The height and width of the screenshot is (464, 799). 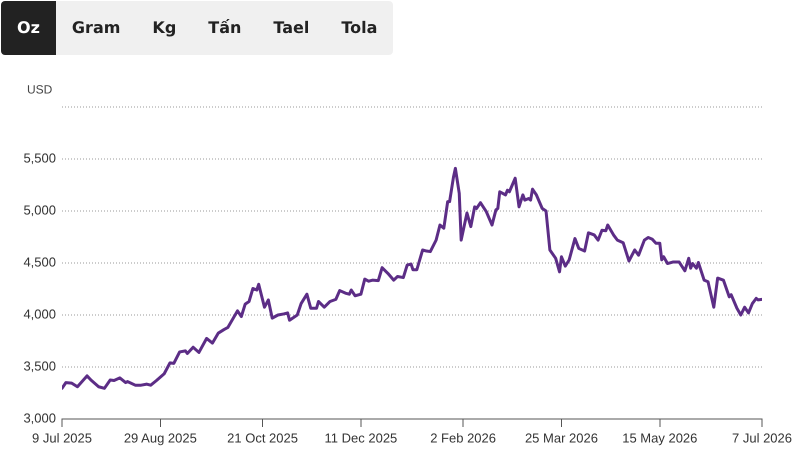 I want to click on y-tick-label: 5,000, so click(x=39, y=210).